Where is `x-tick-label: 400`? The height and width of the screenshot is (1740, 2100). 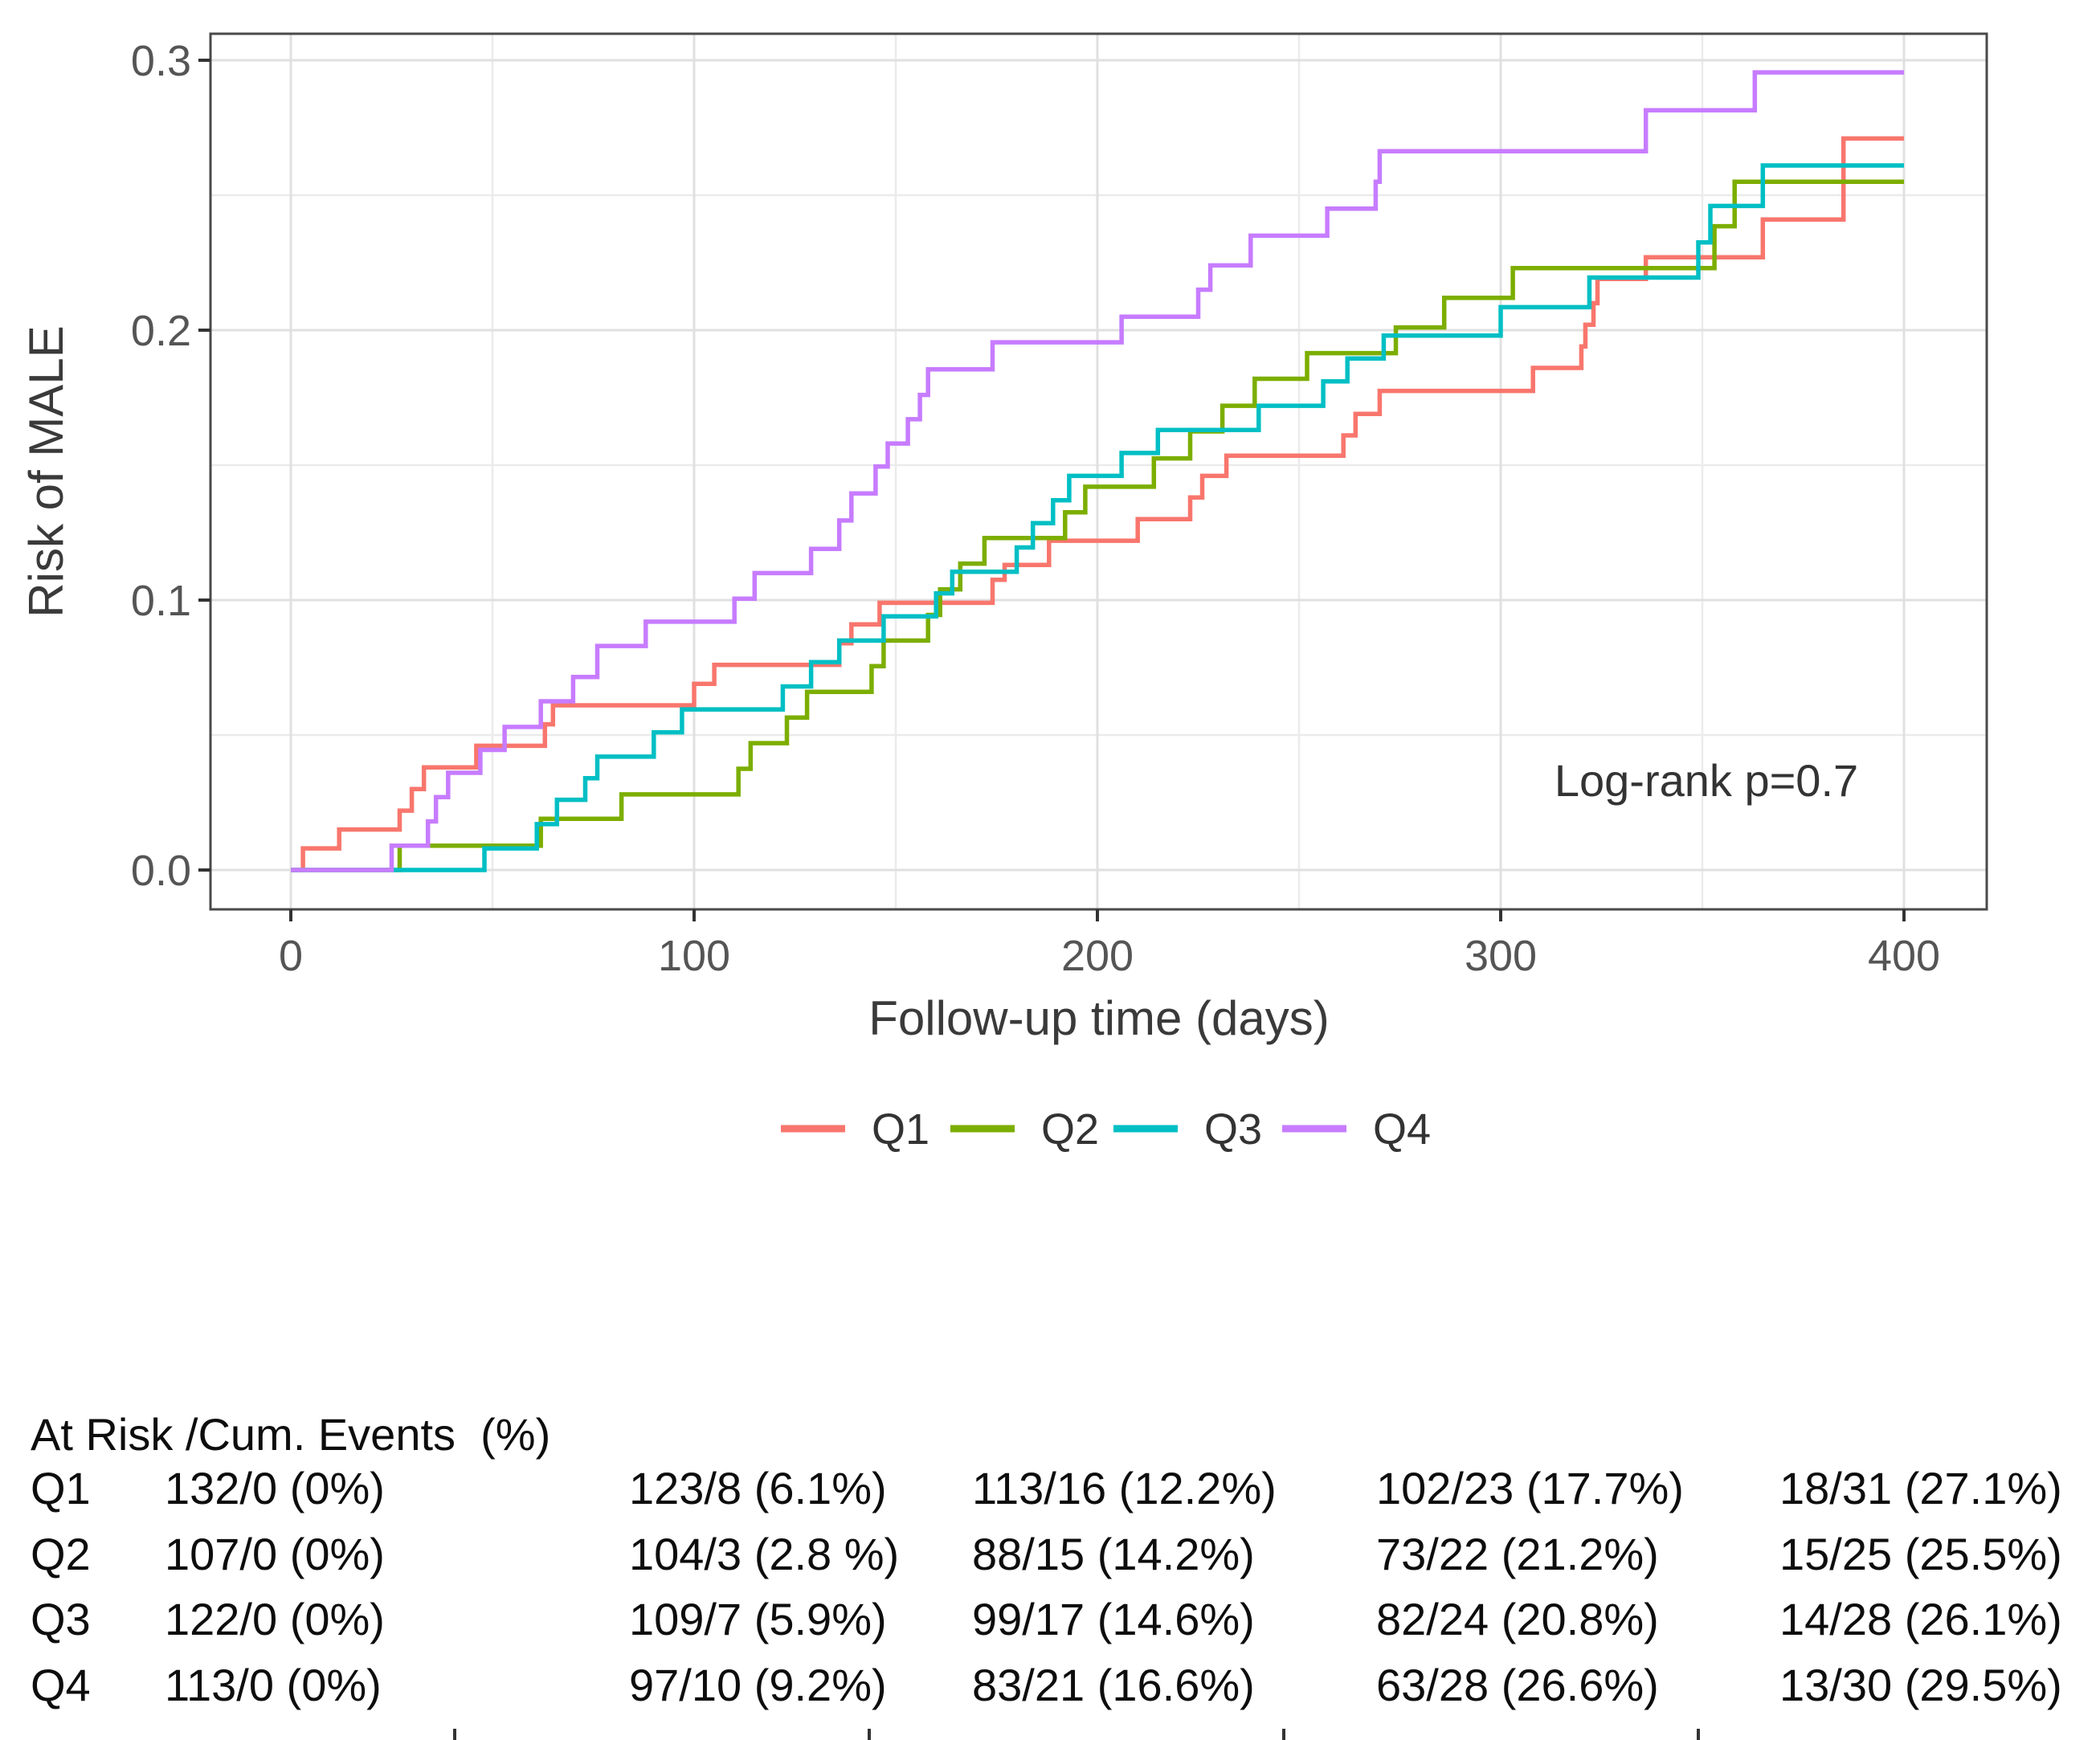
x-tick-label: 400 is located at coordinates (1904, 956).